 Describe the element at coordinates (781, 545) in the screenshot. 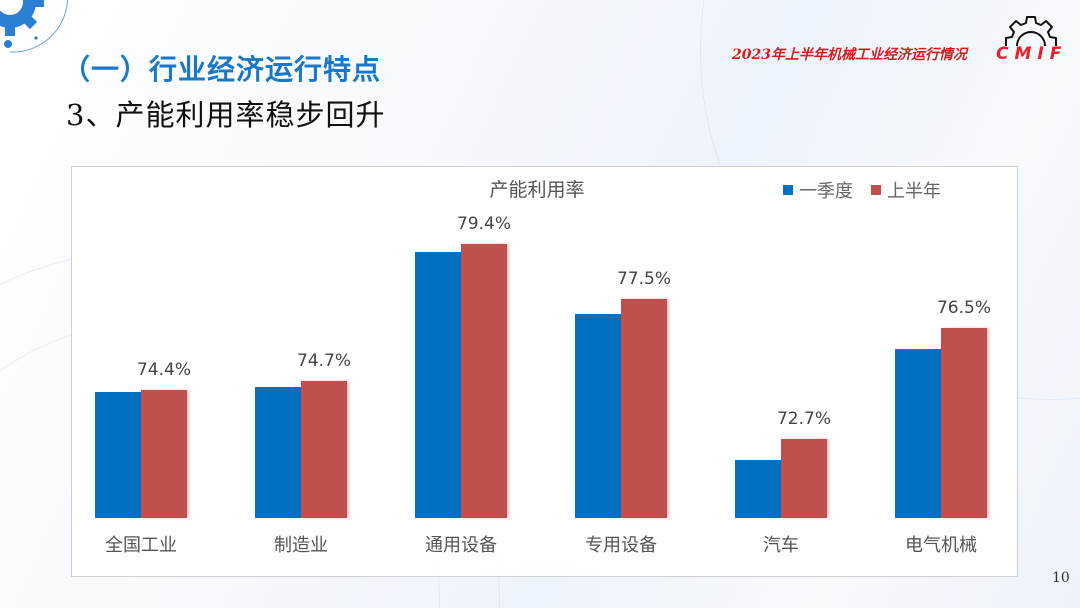

I see `category-label: 汽车` at that location.